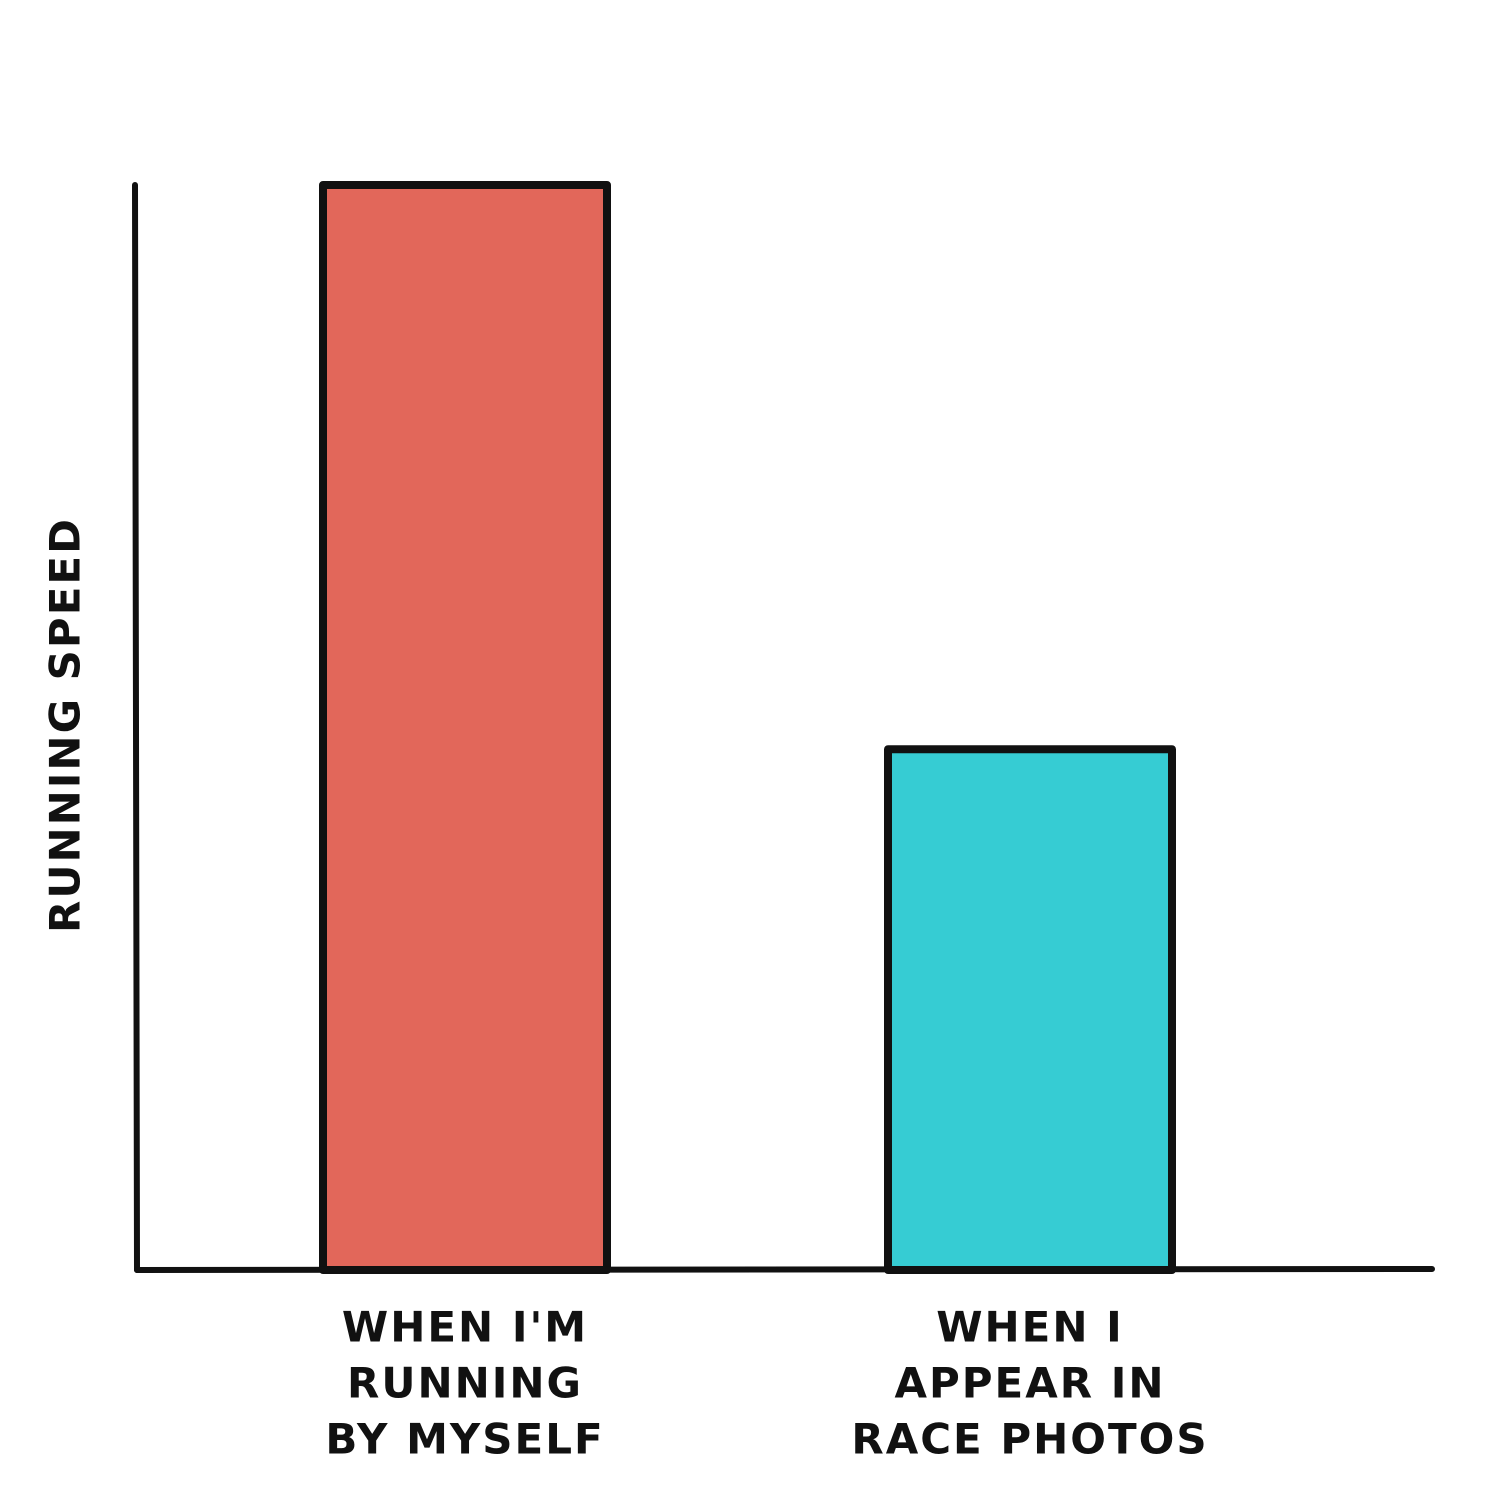  I want to click on x-tick-label: RUNNING, so click(465, 1383).